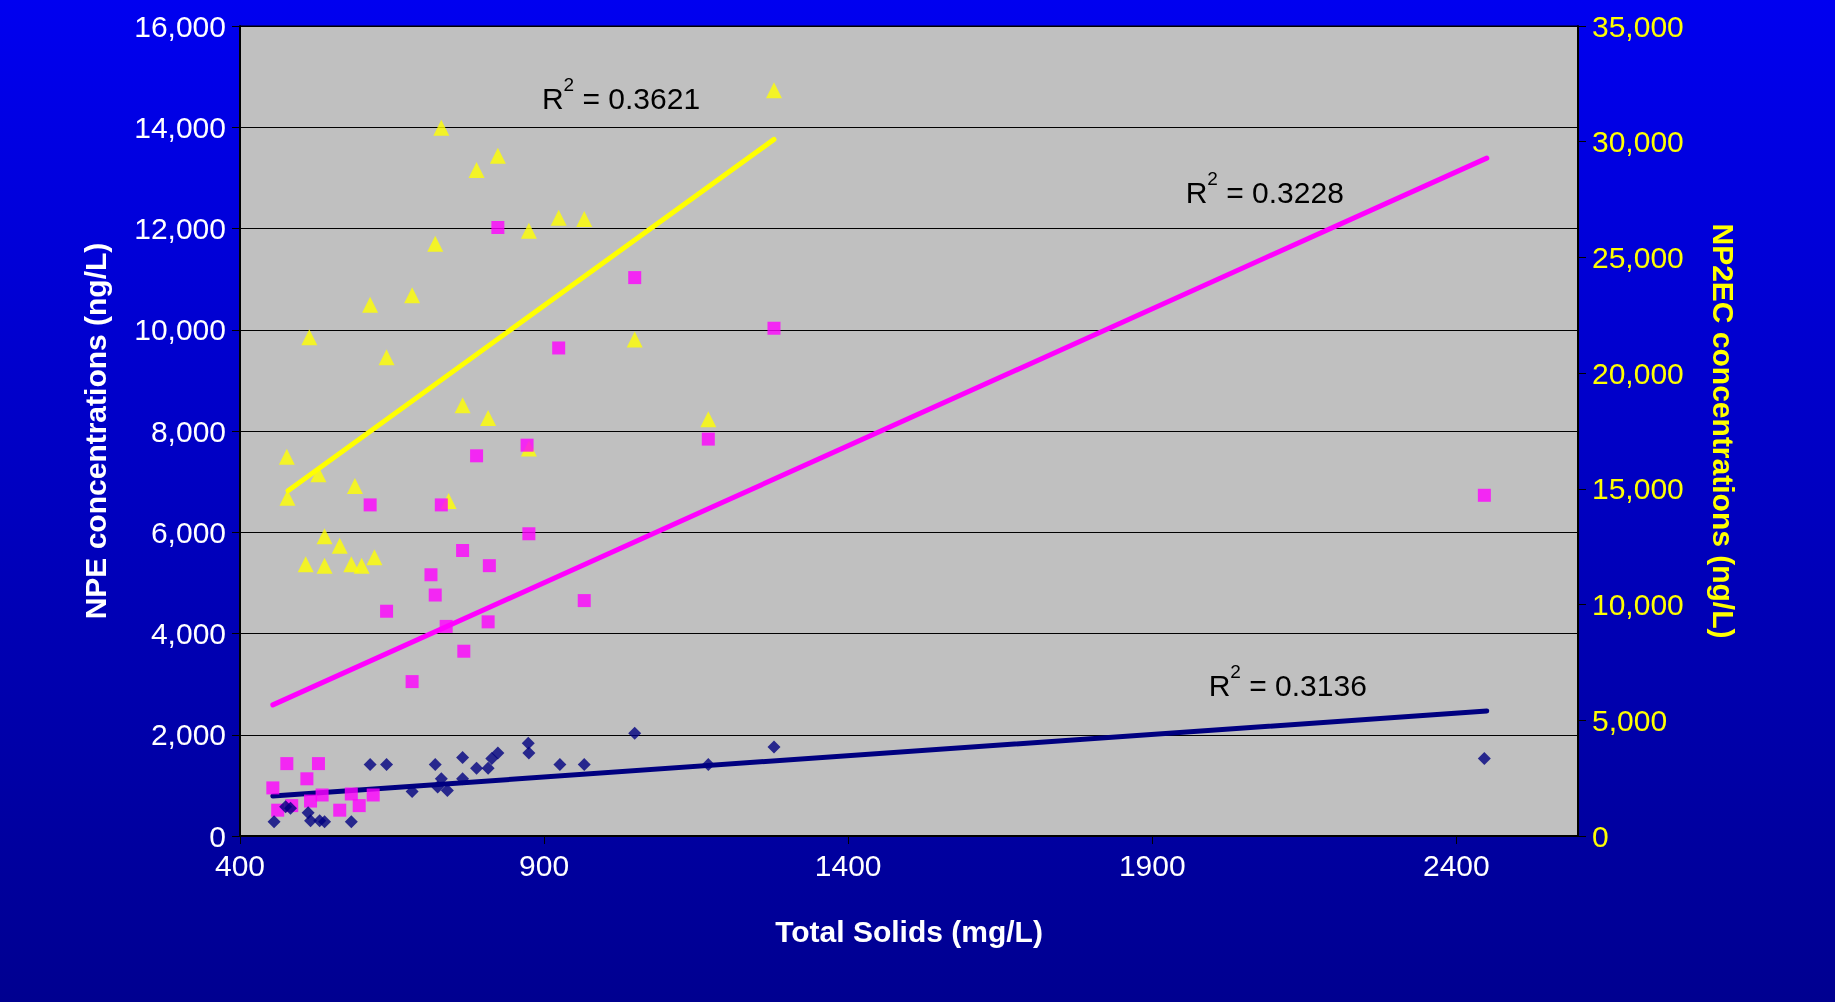 The height and width of the screenshot is (1002, 1835). What do you see at coordinates (848, 865) in the screenshot?
I see `x-tick-label: 1400` at bounding box center [848, 865].